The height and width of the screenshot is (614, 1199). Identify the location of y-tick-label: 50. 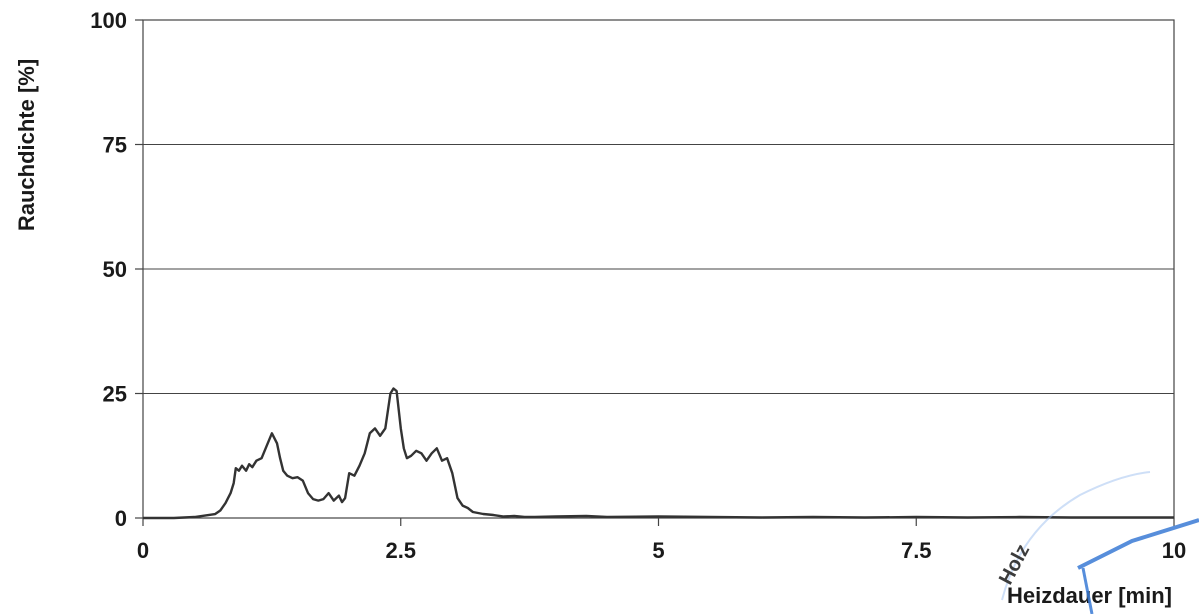
(115, 269).